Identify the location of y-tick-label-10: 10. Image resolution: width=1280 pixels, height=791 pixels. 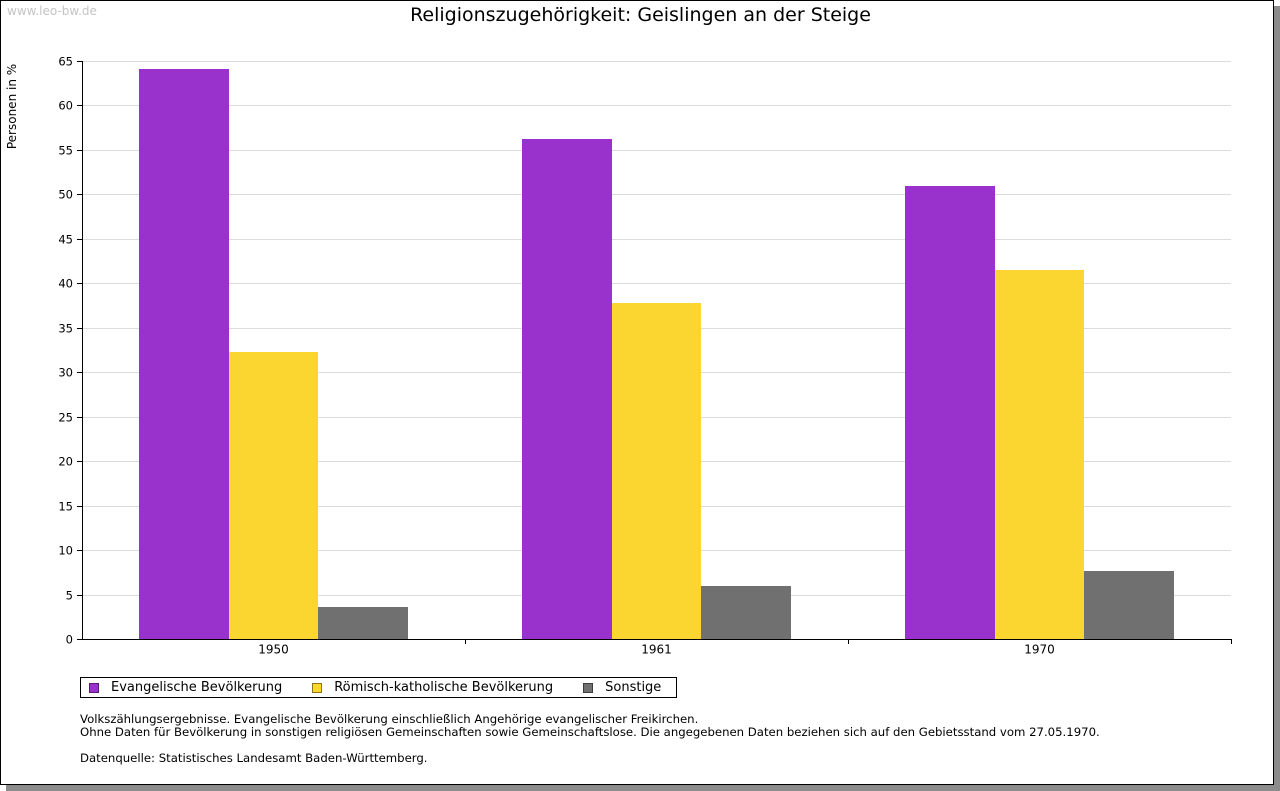
(65, 551).